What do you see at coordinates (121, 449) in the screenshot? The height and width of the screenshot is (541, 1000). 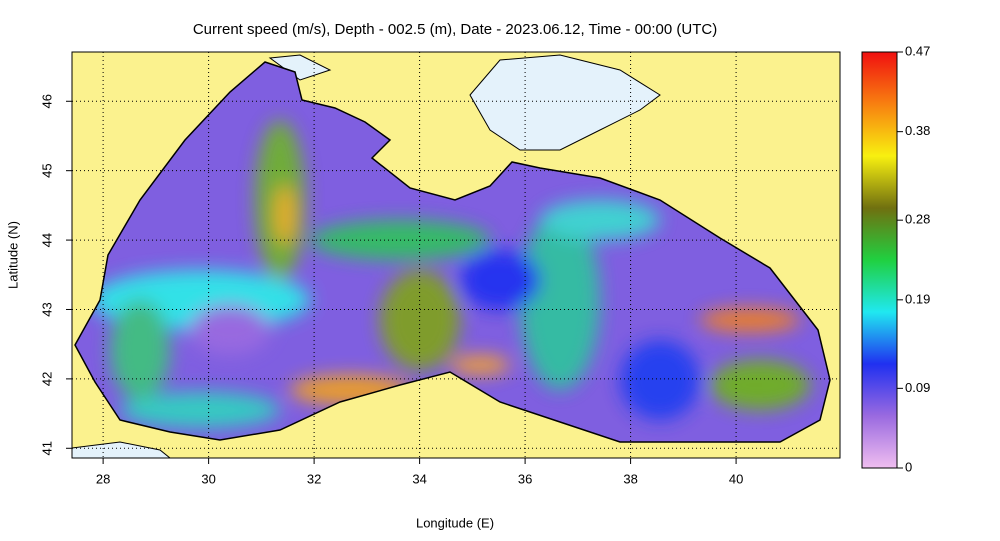 I see `marmara-sea` at bounding box center [121, 449].